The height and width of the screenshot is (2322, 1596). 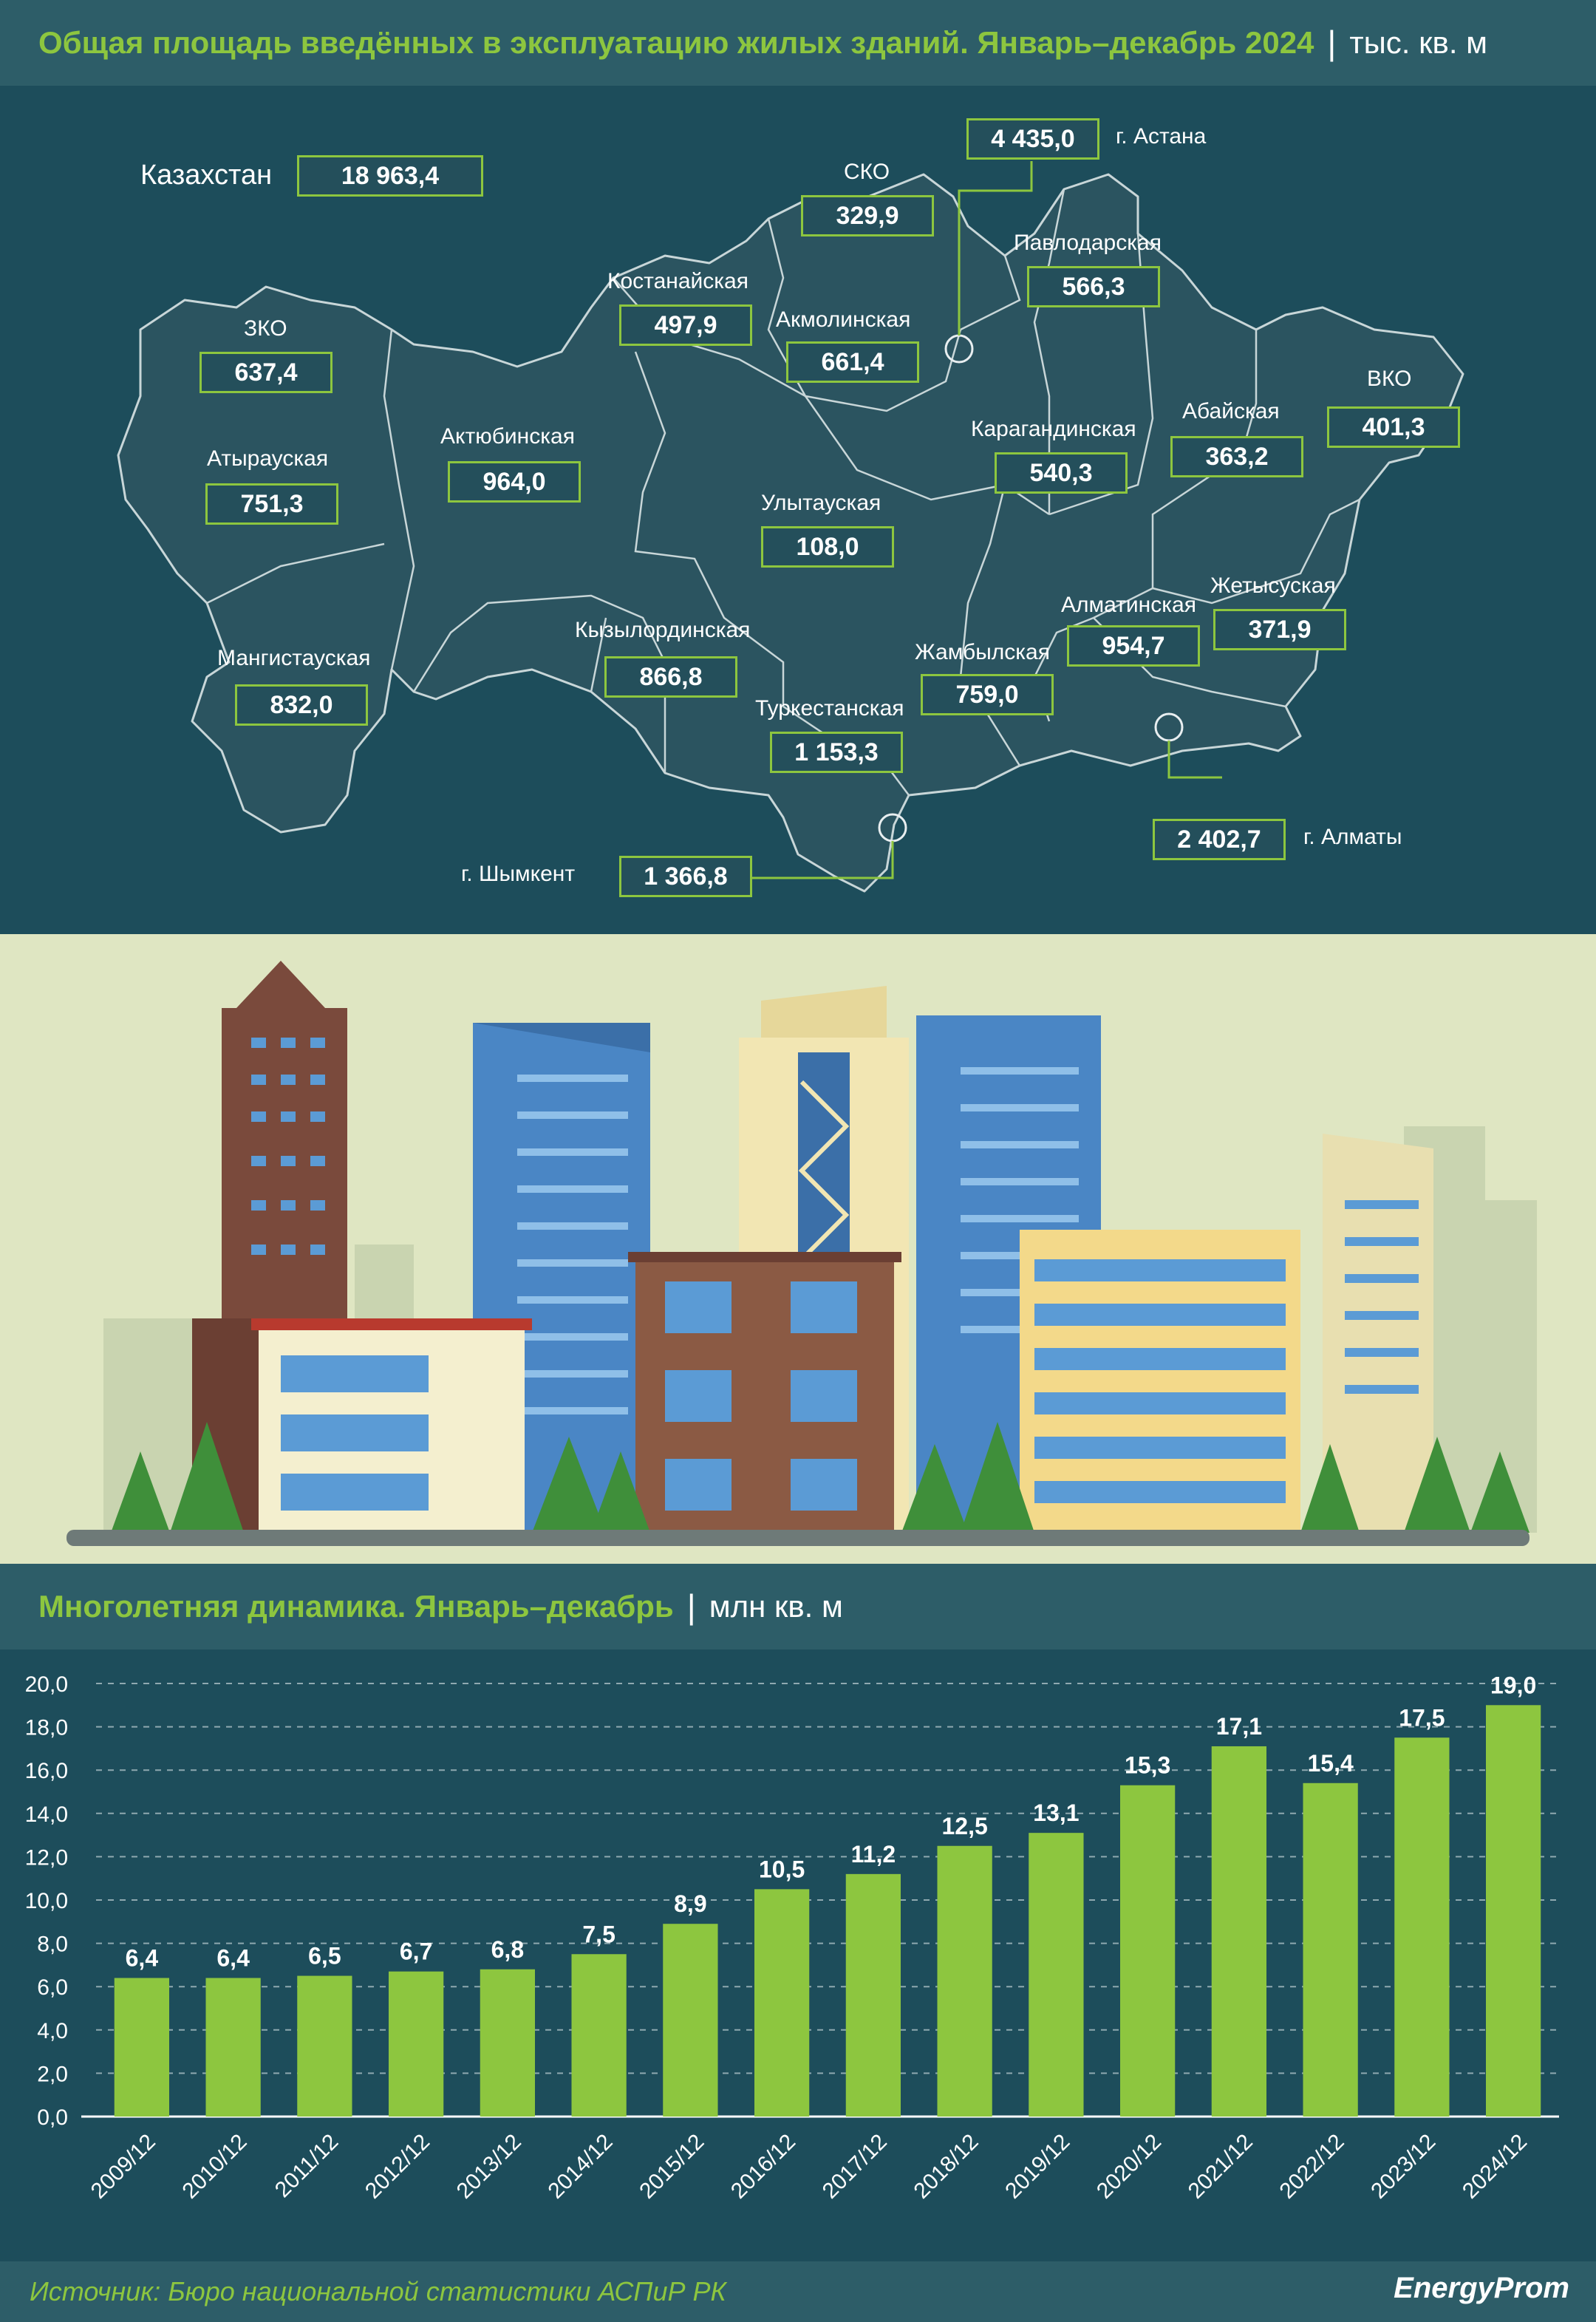 I want to click on y-tick-label: 0,0, so click(x=53, y=2117).